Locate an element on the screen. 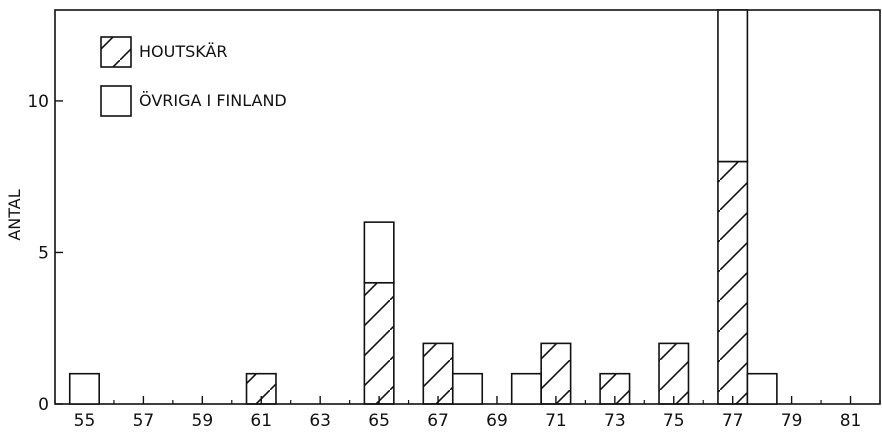 Image resolution: width=882 pixels, height=438 pixels. x-tick-label: 61 is located at coordinates (261, 421).